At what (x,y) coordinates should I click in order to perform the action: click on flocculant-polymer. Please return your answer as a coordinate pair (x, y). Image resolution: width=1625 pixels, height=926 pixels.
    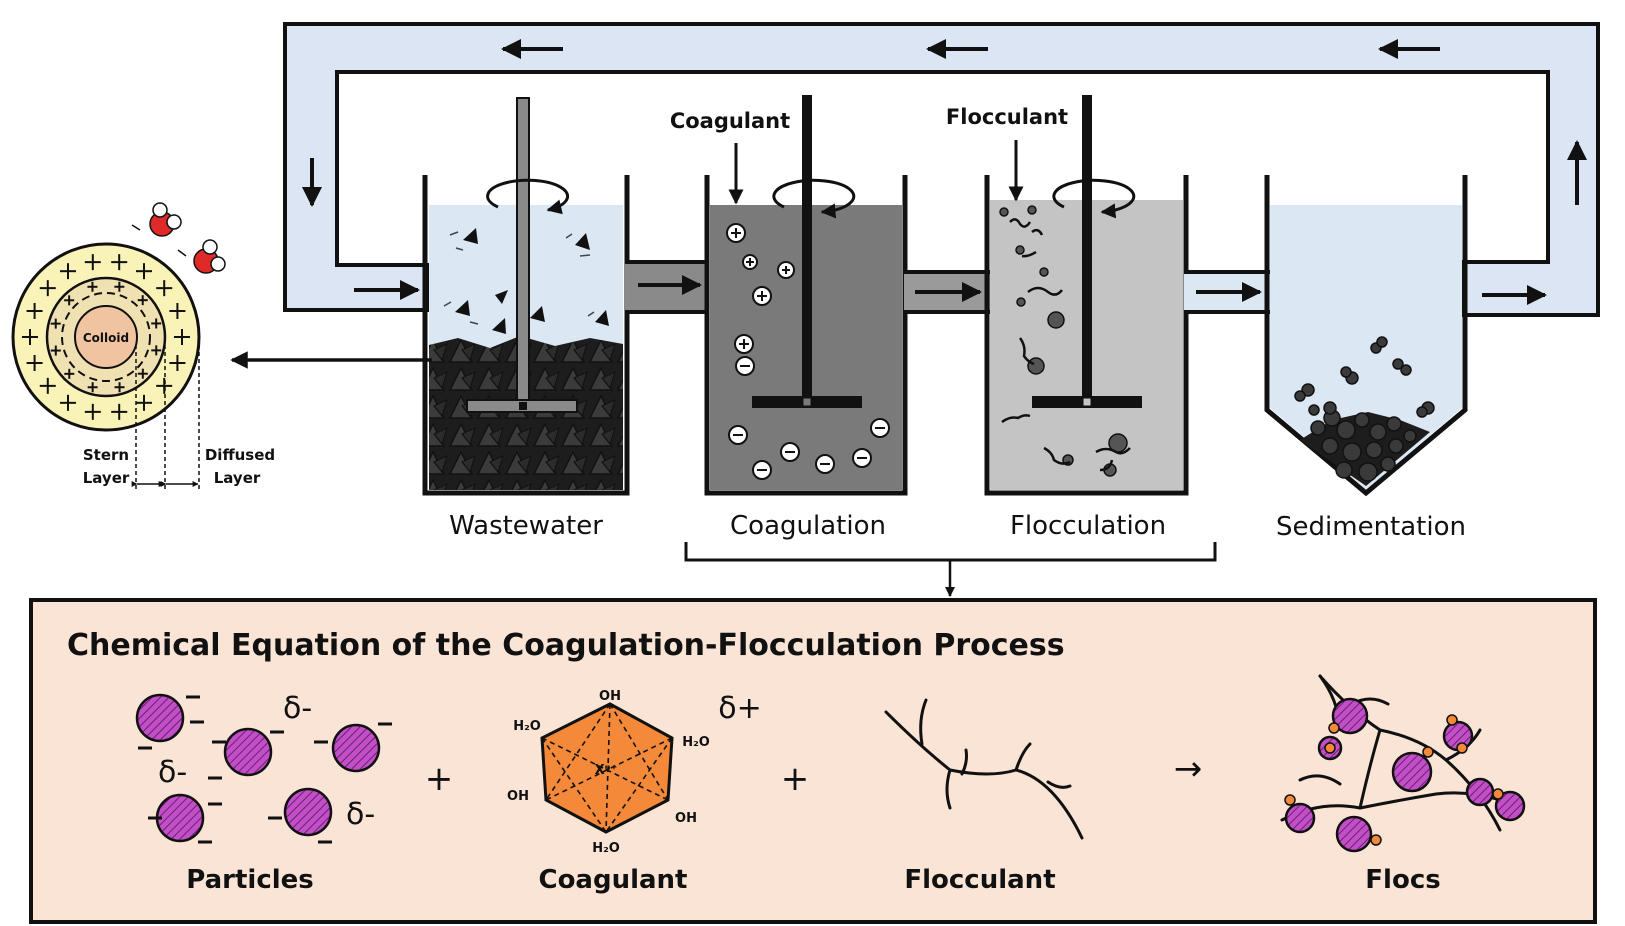
    Looking at the image, I should click on (984, 769).